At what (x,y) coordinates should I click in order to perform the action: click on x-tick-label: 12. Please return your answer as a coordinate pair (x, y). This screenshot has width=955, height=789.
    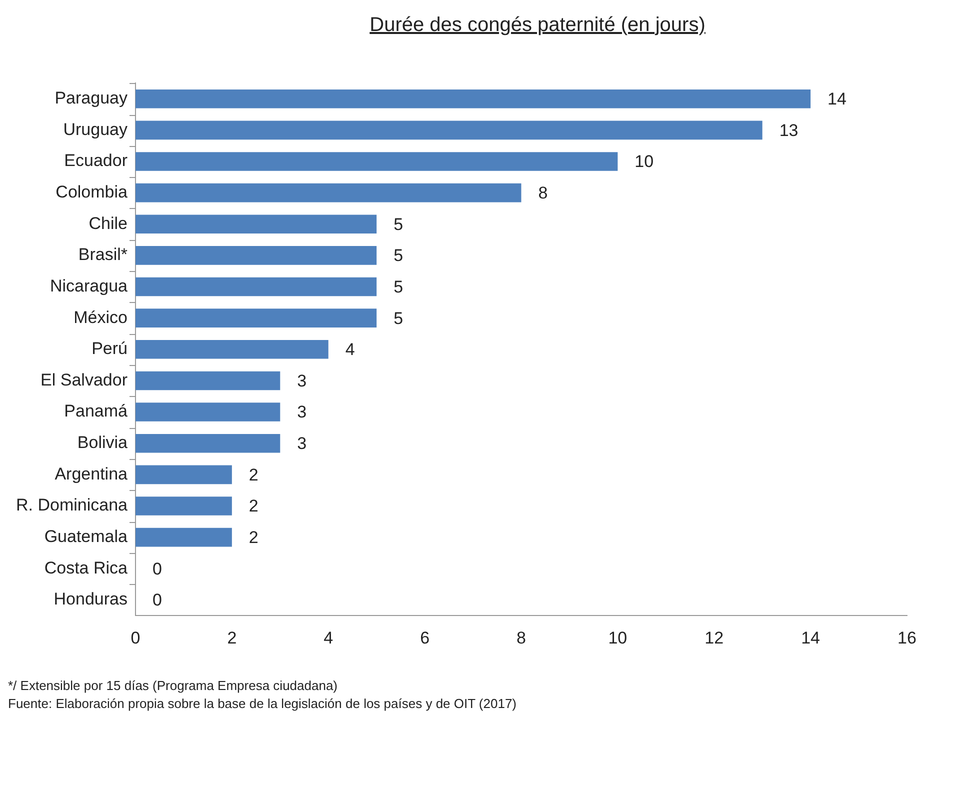
    Looking at the image, I should click on (714, 638).